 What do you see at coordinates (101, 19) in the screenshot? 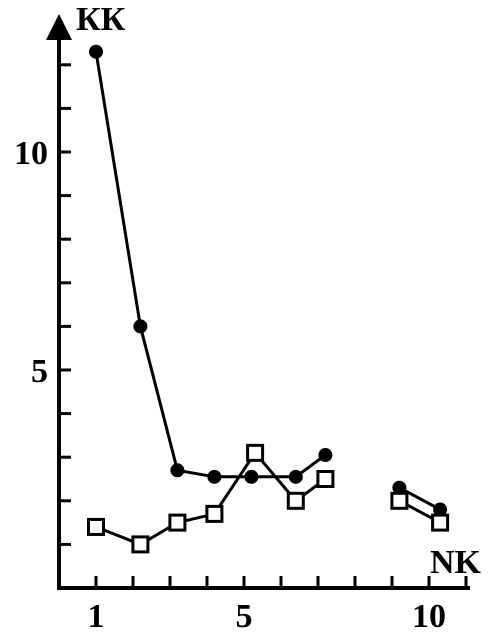
I see `y-axis-label: КК` at bounding box center [101, 19].